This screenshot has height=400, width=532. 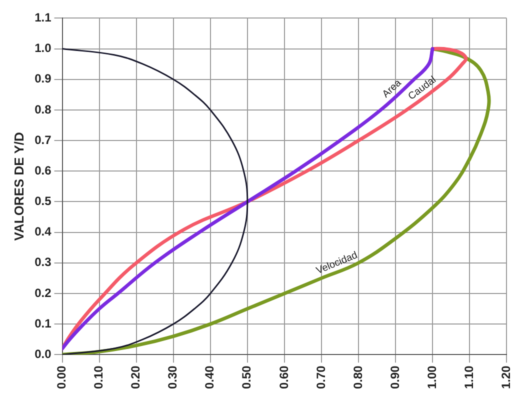 What do you see at coordinates (357, 377) in the screenshot?
I see `x-tick-label: 0.80` at bounding box center [357, 377].